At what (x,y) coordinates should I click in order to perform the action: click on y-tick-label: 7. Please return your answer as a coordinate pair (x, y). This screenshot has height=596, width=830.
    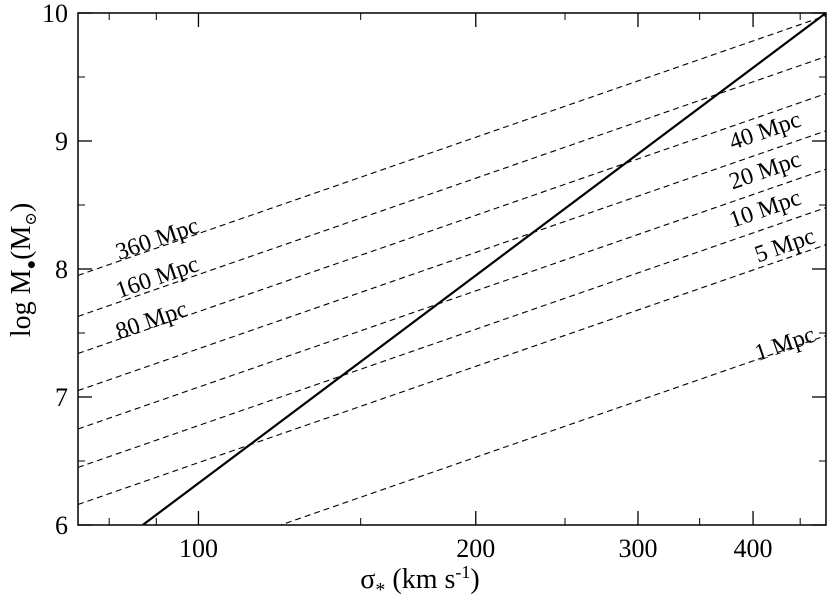
    Looking at the image, I should click on (61, 397).